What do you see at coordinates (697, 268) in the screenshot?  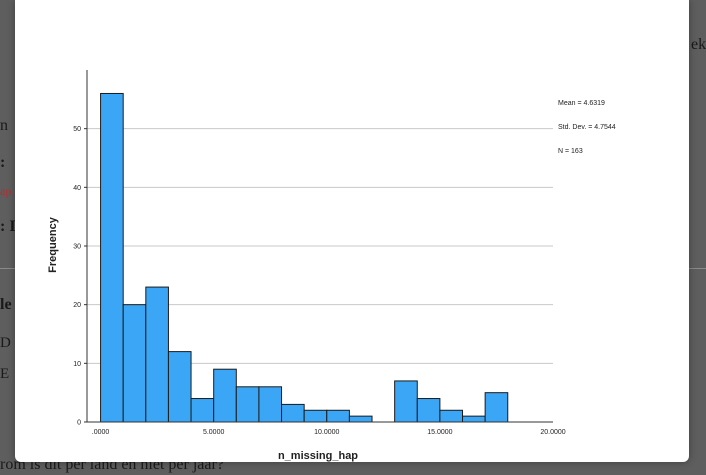 I see `bg-divider-right` at bounding box center [697, 268].